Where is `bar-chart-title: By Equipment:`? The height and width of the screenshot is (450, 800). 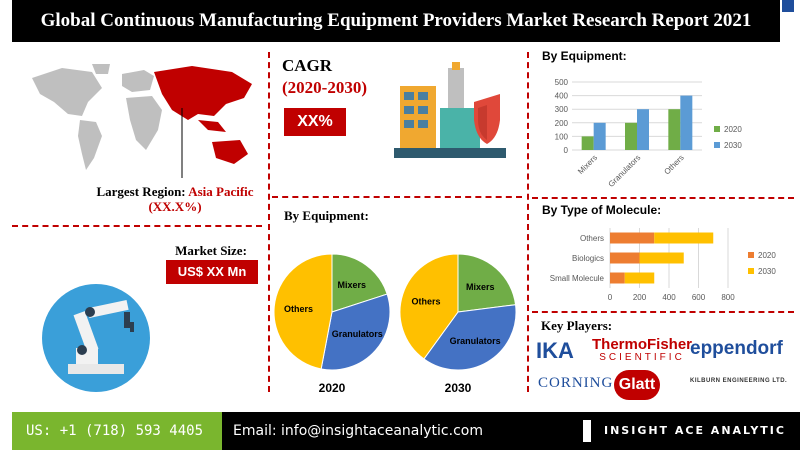 bar-chart-title: By Equipment: is located at coordinates (584, 56).